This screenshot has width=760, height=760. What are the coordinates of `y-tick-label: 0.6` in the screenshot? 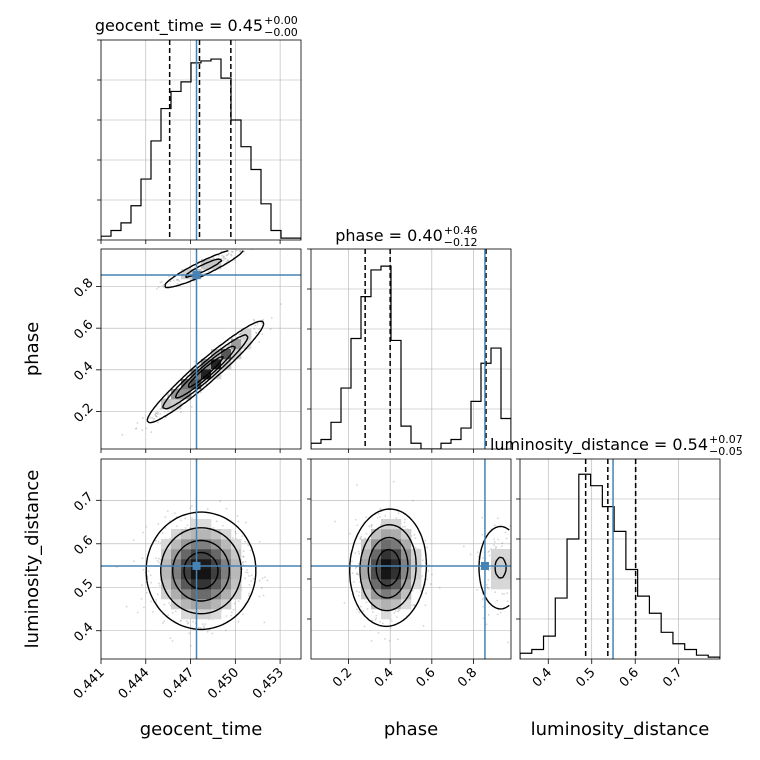 It's located at (83, 545).